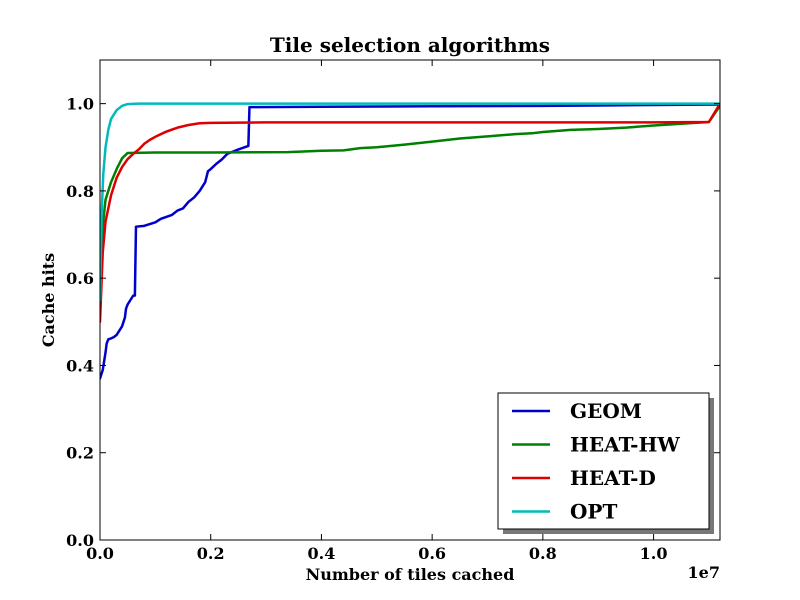 This screenshot has height=600, width=800. I want to click on legend-box, so click(603, 461).